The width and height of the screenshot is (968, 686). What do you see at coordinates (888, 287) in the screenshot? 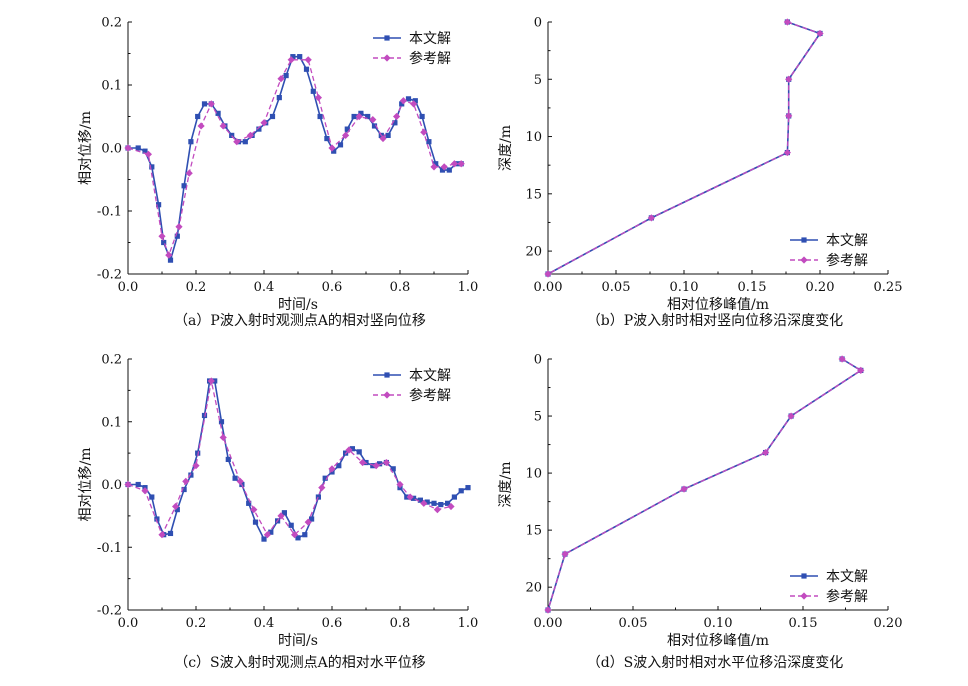
I see `x-tick-label: 0.25` at bounding box center [888, 287].